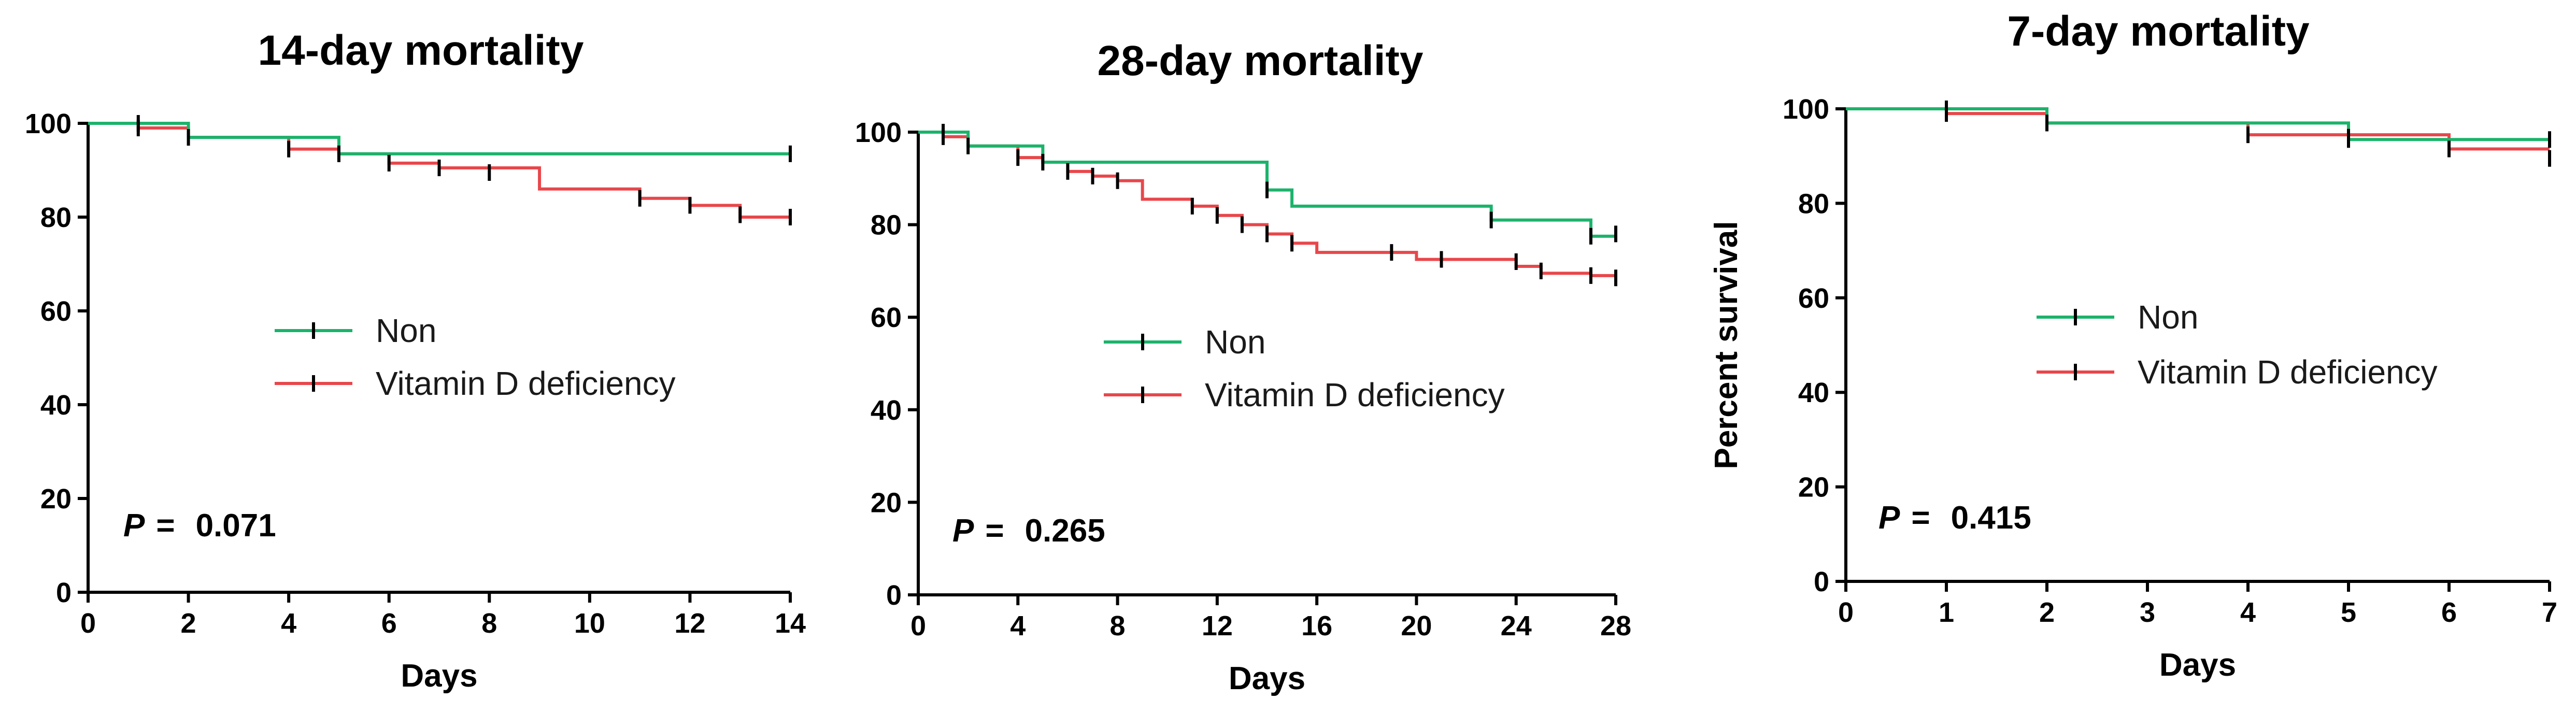 Image resolution: width=2576 pixels, height=713 pixels. What do you see at coordinates (790, 623) in the screenshot?
I see `x-tick-label: 14` at bounding box center [790, 623].